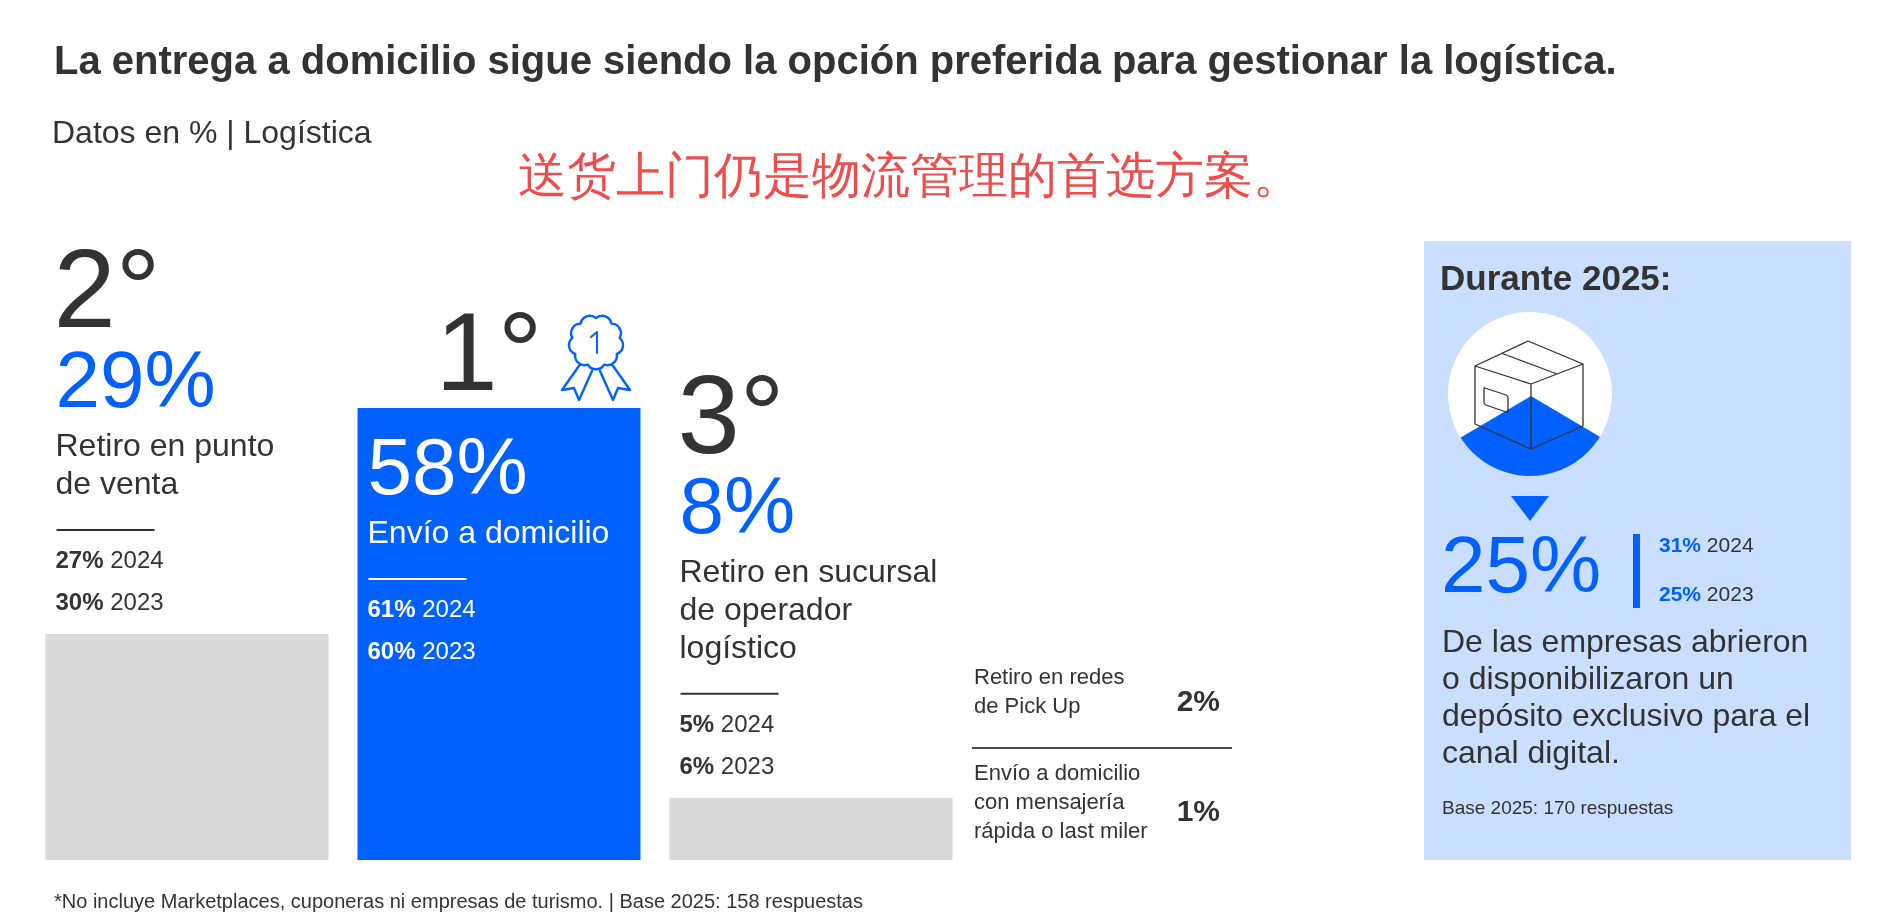  Describe the element at coordinates (1556, 277) in the screenshot. I see `text: Durante 2025:` at that location.